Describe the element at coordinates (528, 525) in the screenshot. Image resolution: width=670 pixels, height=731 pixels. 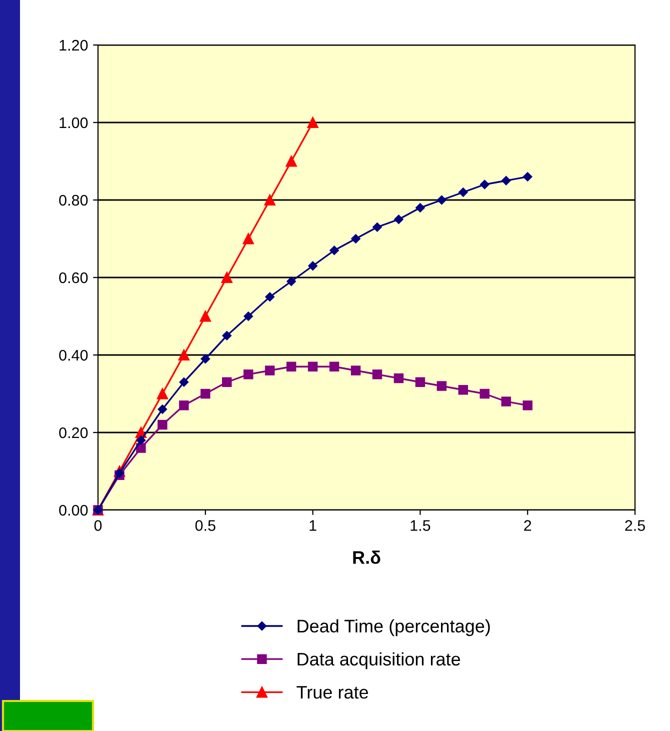
I see `x-tick-label: 2` at that location.